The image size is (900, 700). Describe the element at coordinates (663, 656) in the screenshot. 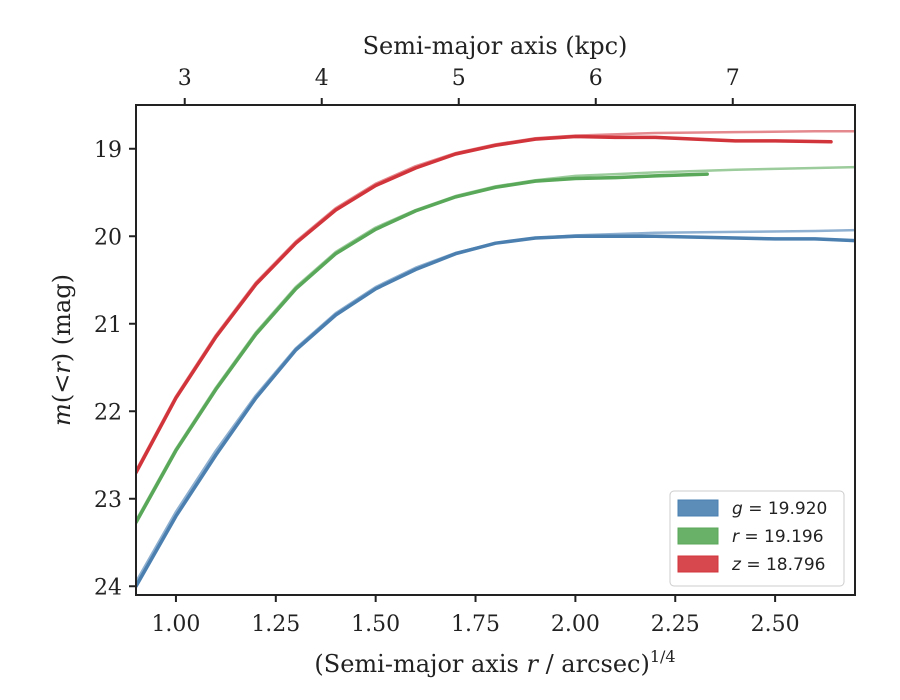

I see `x-axis-title-exp: 1/4` at that location.